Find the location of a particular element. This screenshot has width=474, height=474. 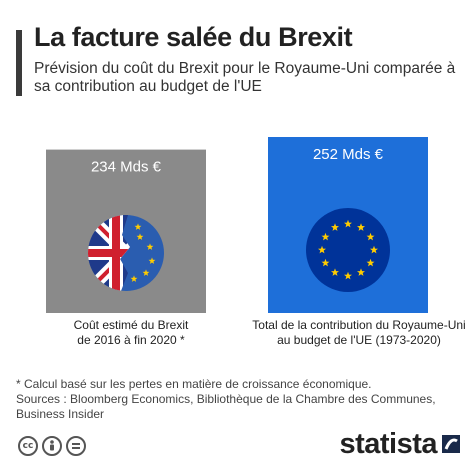

by-icon is located at coordinates (52, 446).